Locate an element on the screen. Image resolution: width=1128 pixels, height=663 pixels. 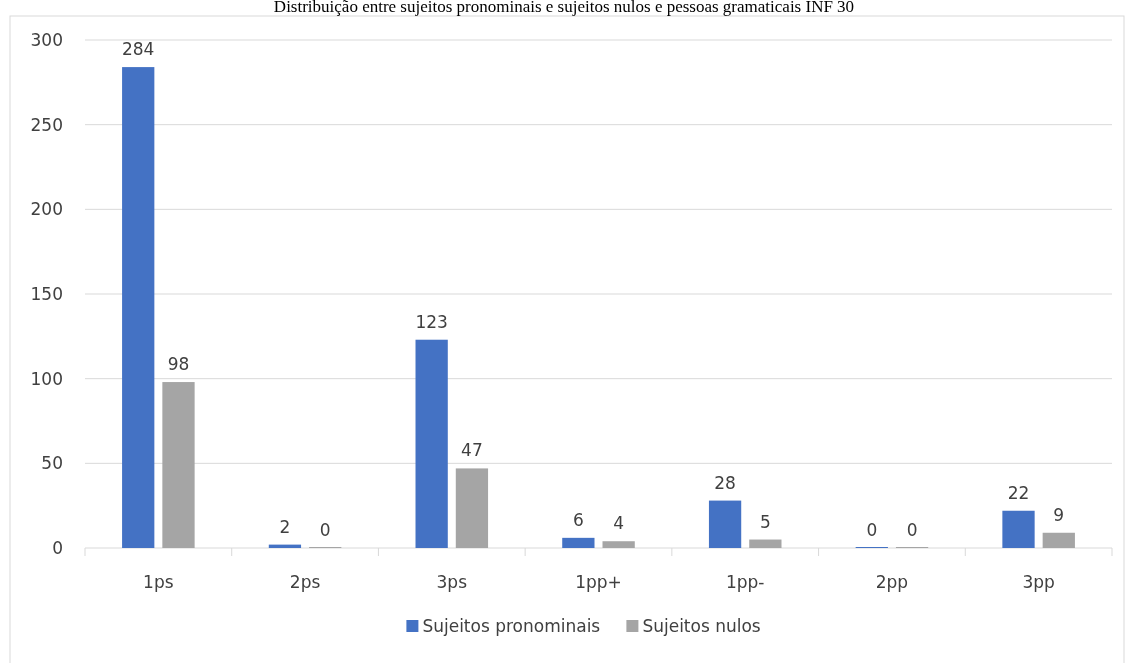
data-label: 28 is located at coordinates (725, 482).